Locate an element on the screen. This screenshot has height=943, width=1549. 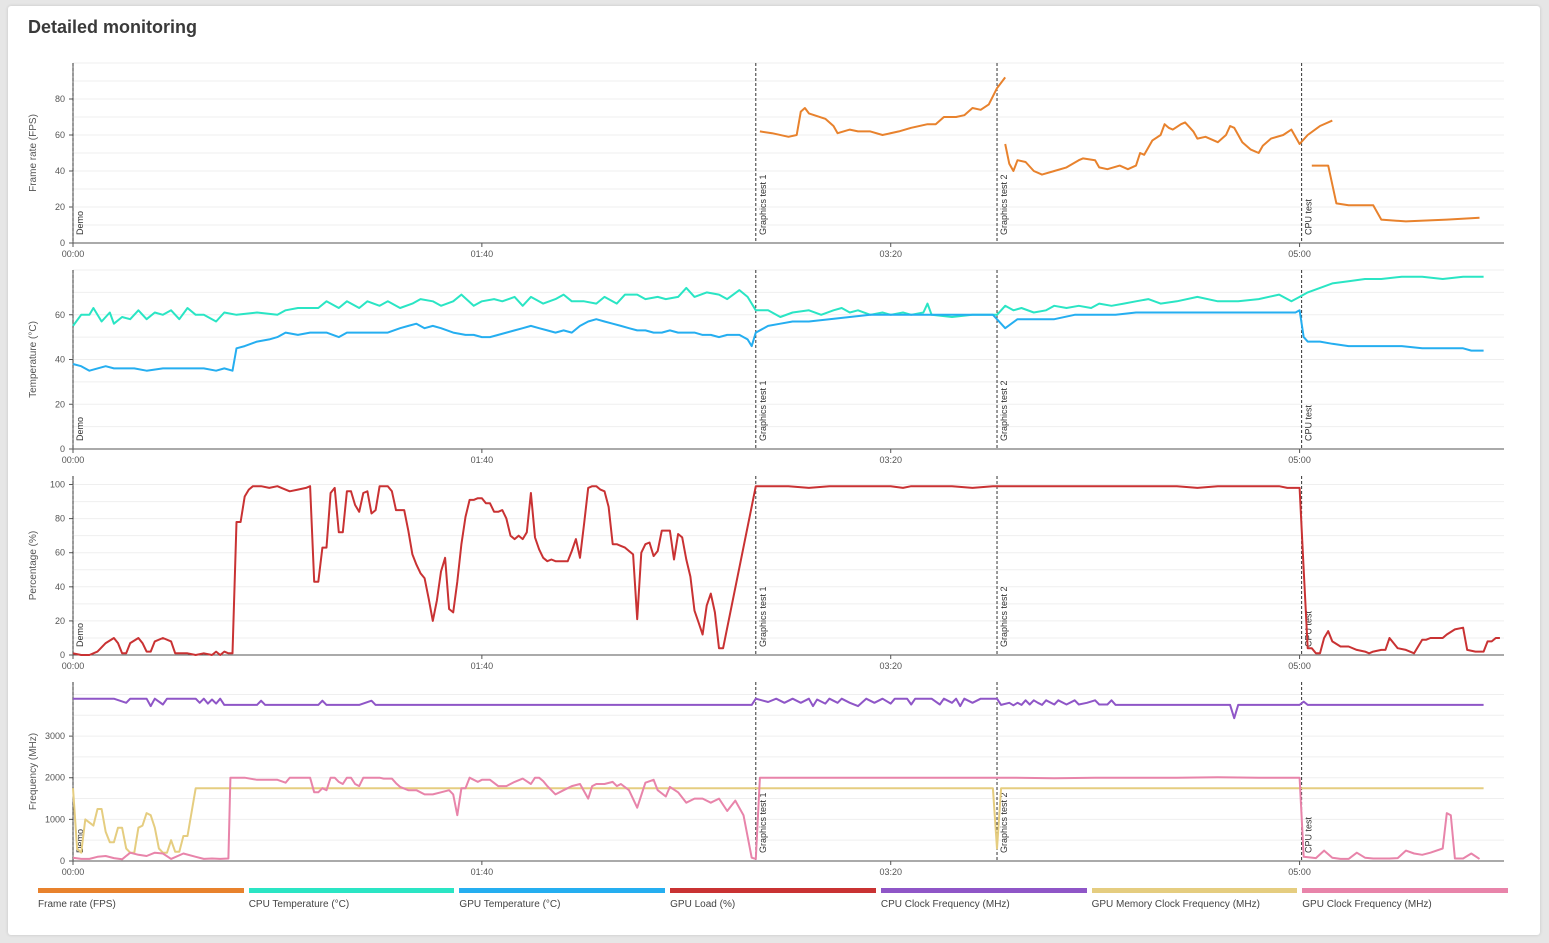
y-tick-label: 100 is located at coordinates (57, 485).